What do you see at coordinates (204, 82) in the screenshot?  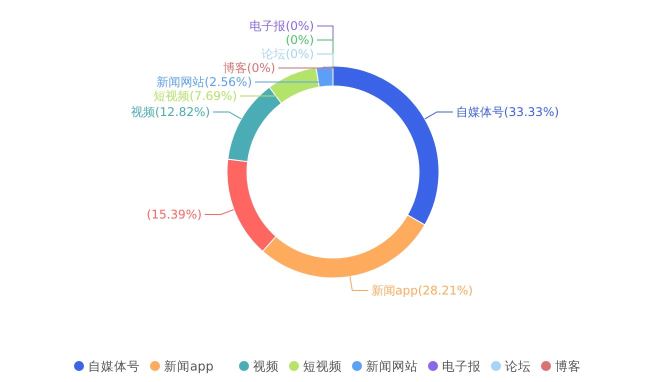 I see `category-label: 新闻网站(2.56%)` at bounding box center [204, 82].